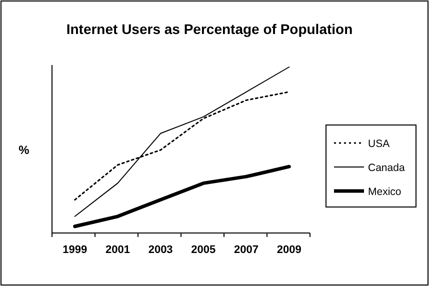 Image resolution: width=429 pixels, height=286 pixels. I want to click on x-tick-label: 2001, so click(117, 250).